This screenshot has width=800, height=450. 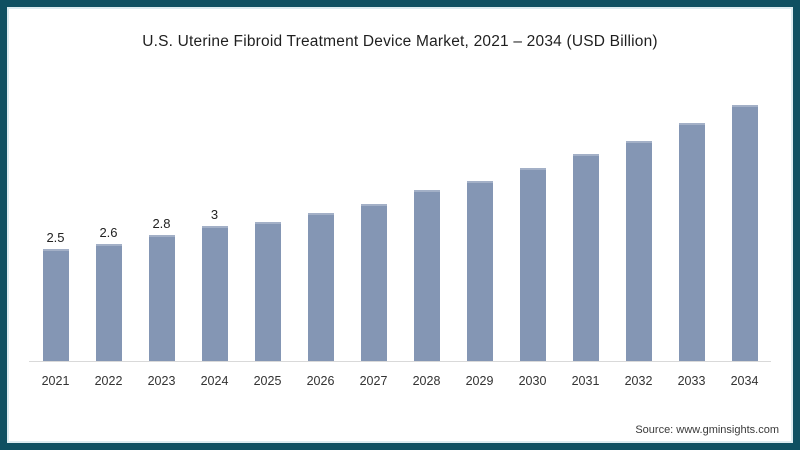 I want to click on bar-column-2033, so click(x=691, y=224).